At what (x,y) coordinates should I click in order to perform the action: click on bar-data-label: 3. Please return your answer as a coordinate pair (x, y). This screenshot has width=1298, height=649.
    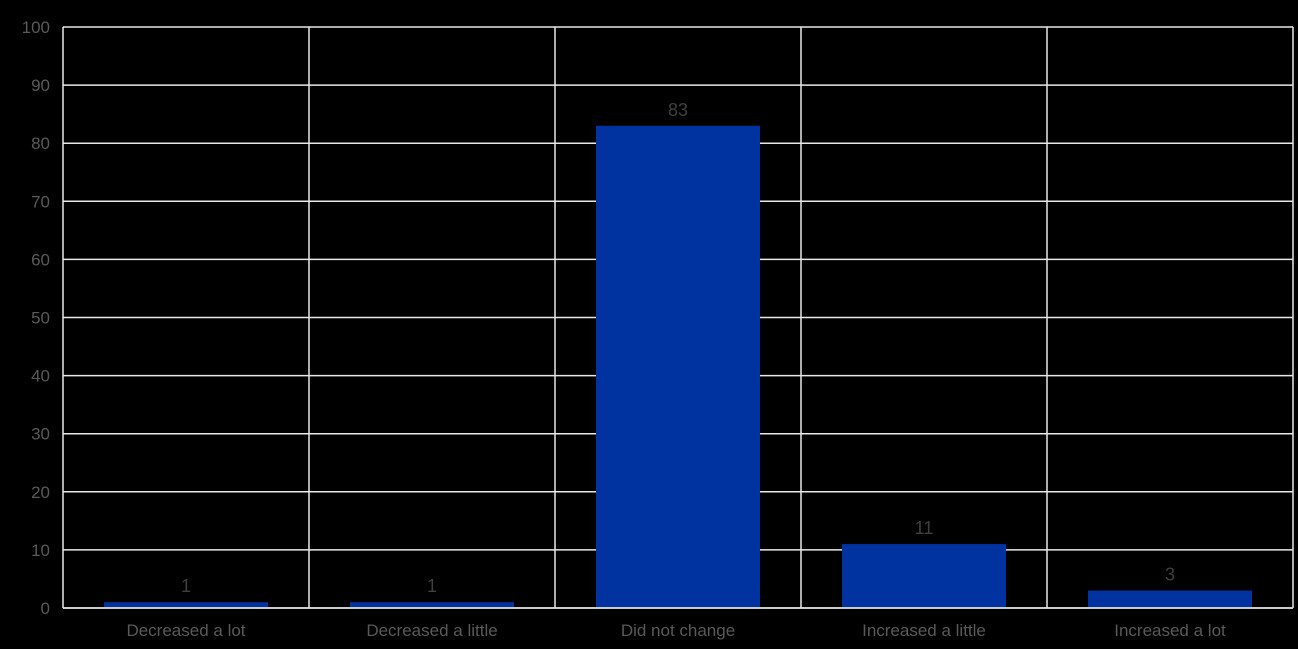
    Looking at the image, I should click on (1170, 575).